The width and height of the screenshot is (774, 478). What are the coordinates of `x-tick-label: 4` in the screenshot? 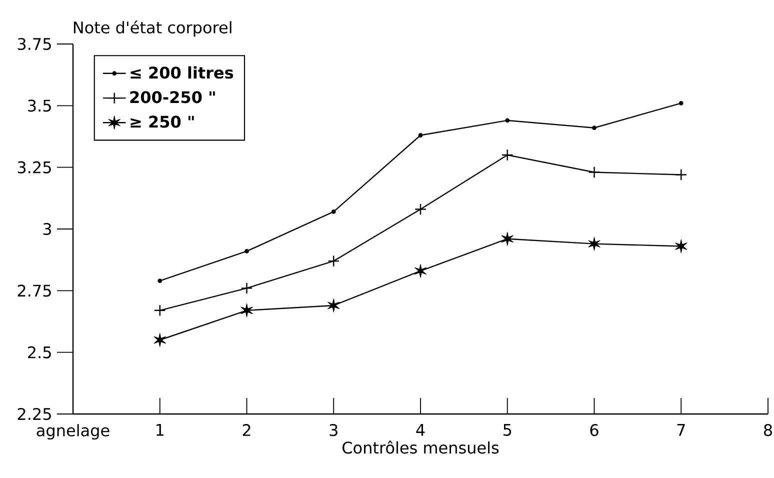 It's located at (420, 430).